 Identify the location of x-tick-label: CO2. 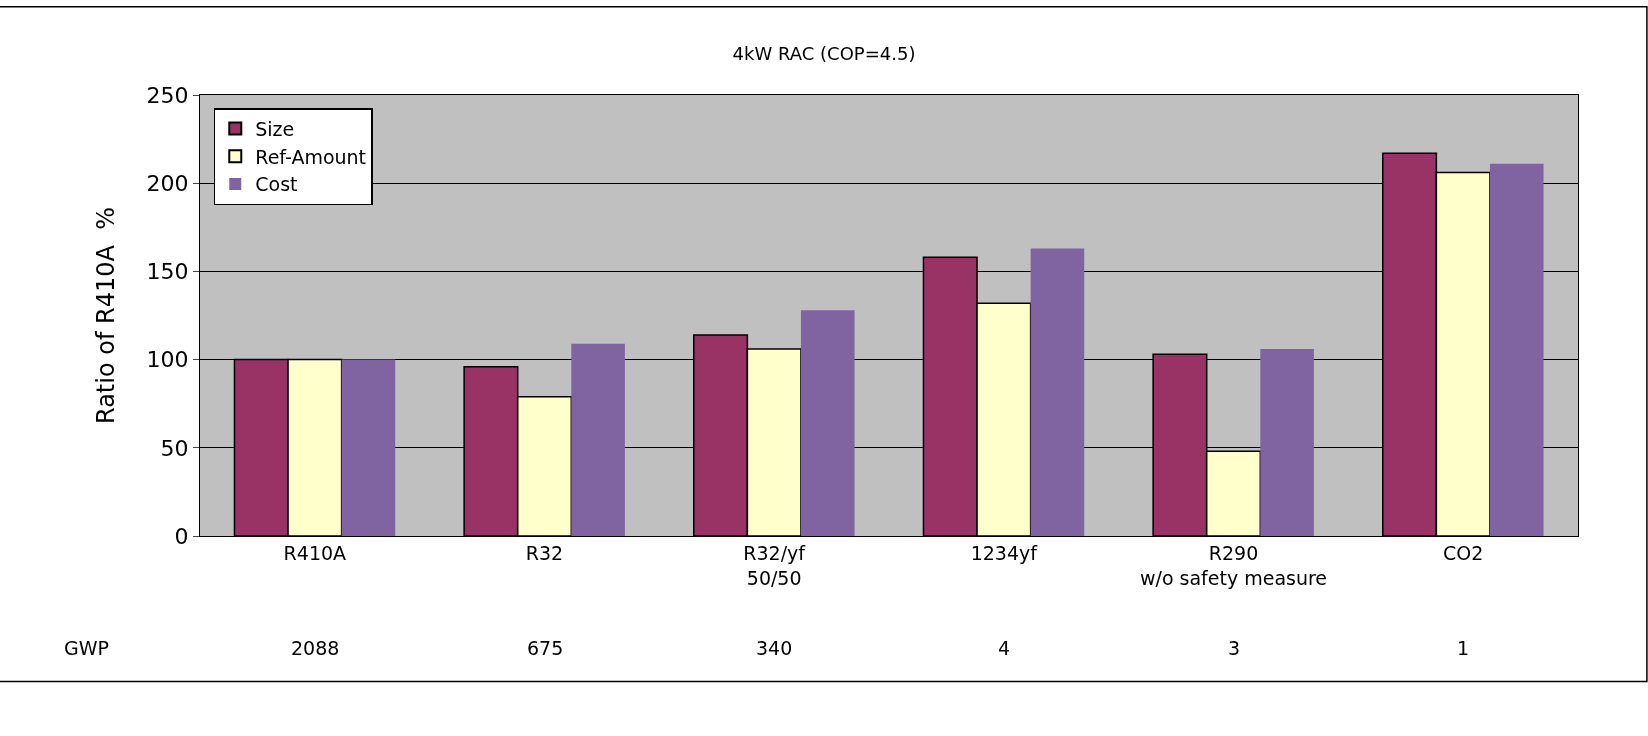
(1463, 552).